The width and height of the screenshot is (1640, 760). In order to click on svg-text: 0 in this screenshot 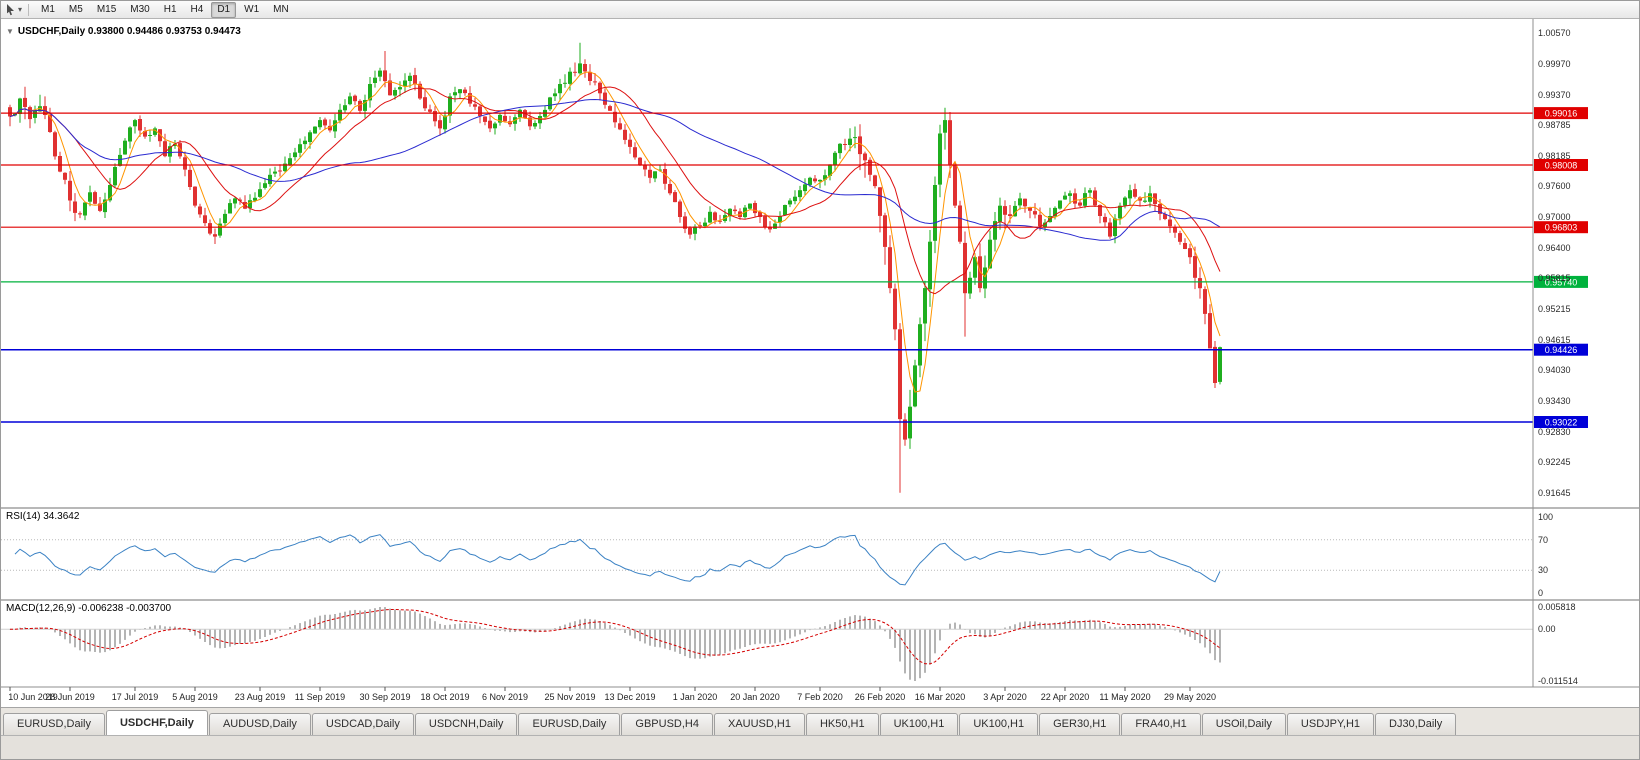, I will do `click(1540, 593)`.